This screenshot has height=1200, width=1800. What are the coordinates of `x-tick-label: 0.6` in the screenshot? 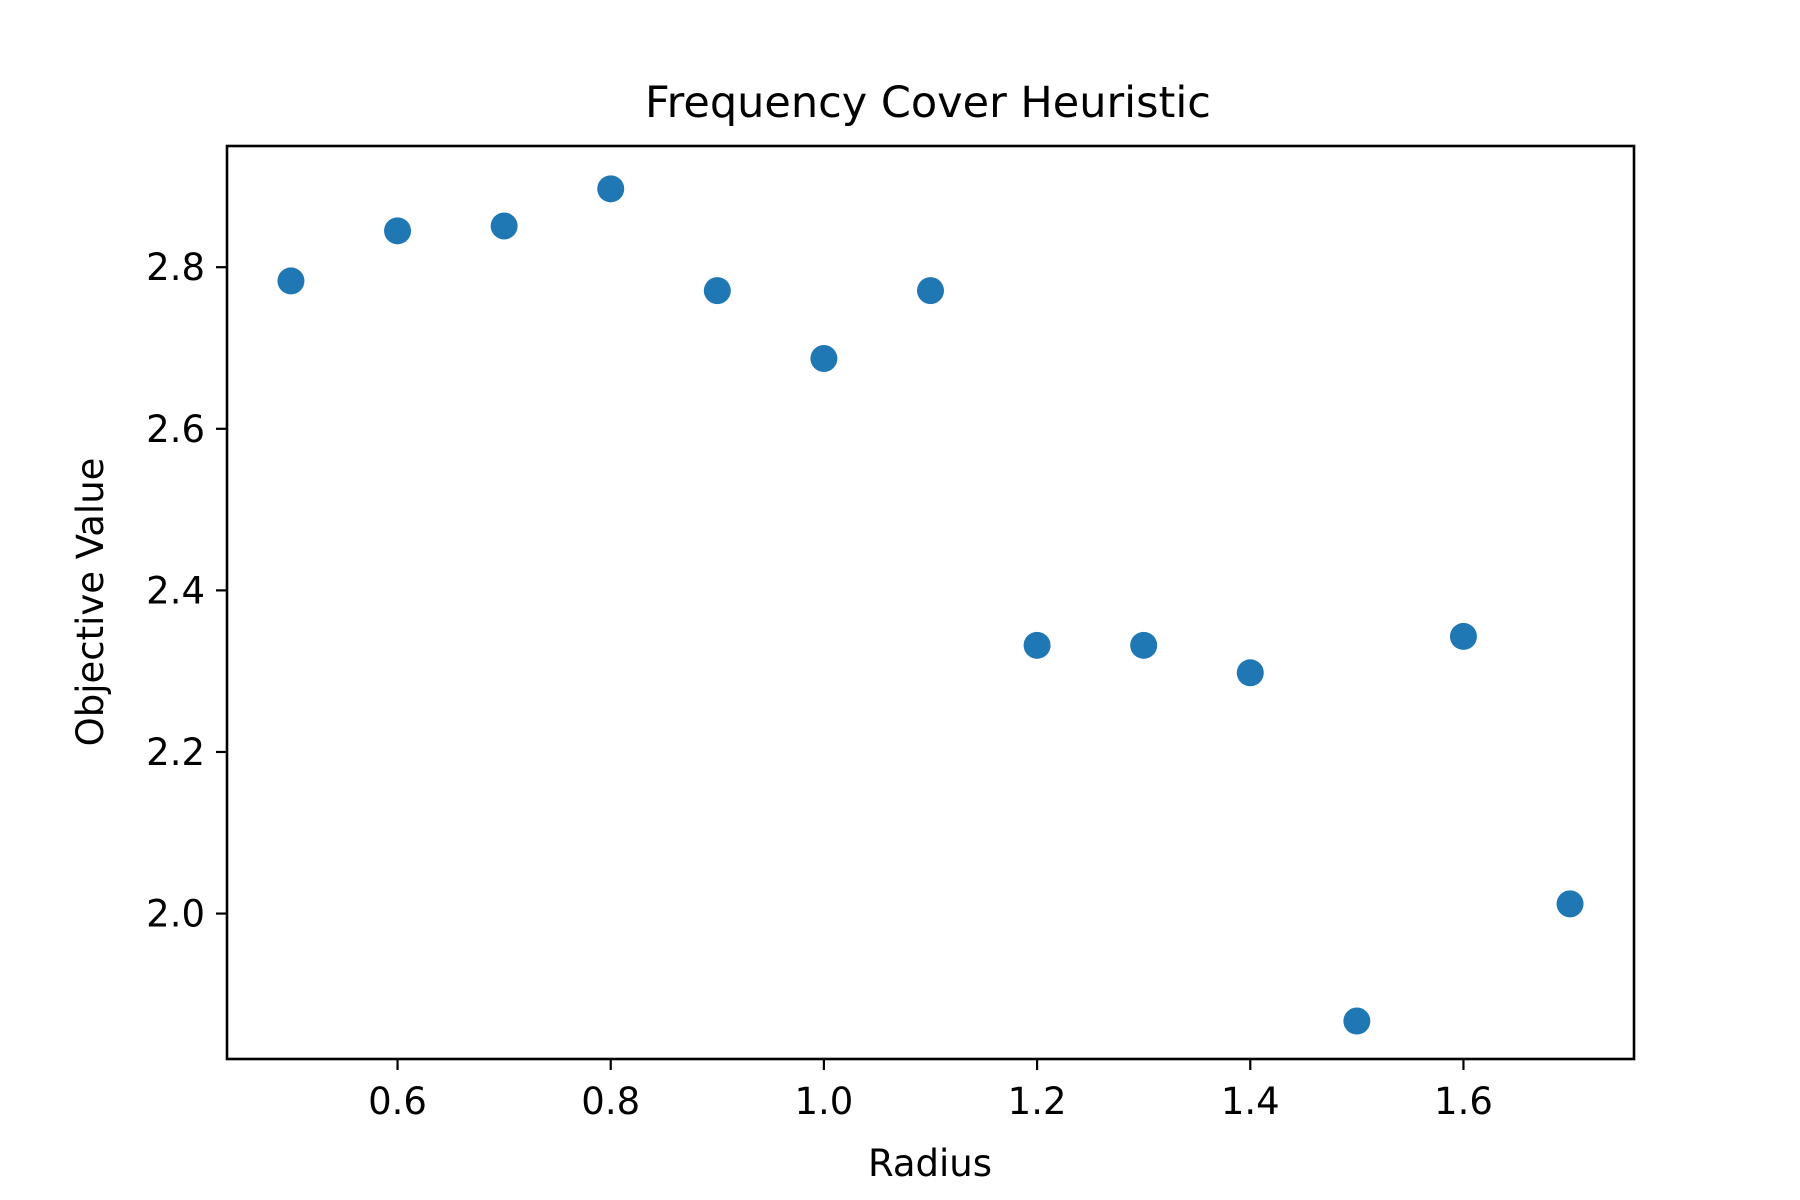 It's located at (397, 1101).